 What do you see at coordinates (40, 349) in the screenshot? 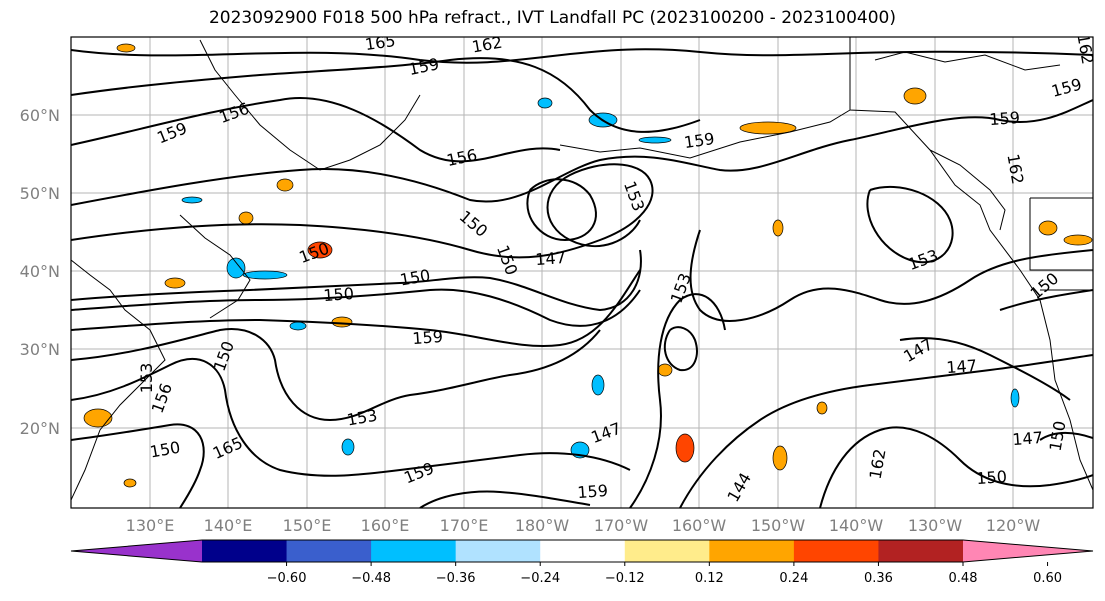
I see `lat-label: 30°N` at bounding box center [40, 349].